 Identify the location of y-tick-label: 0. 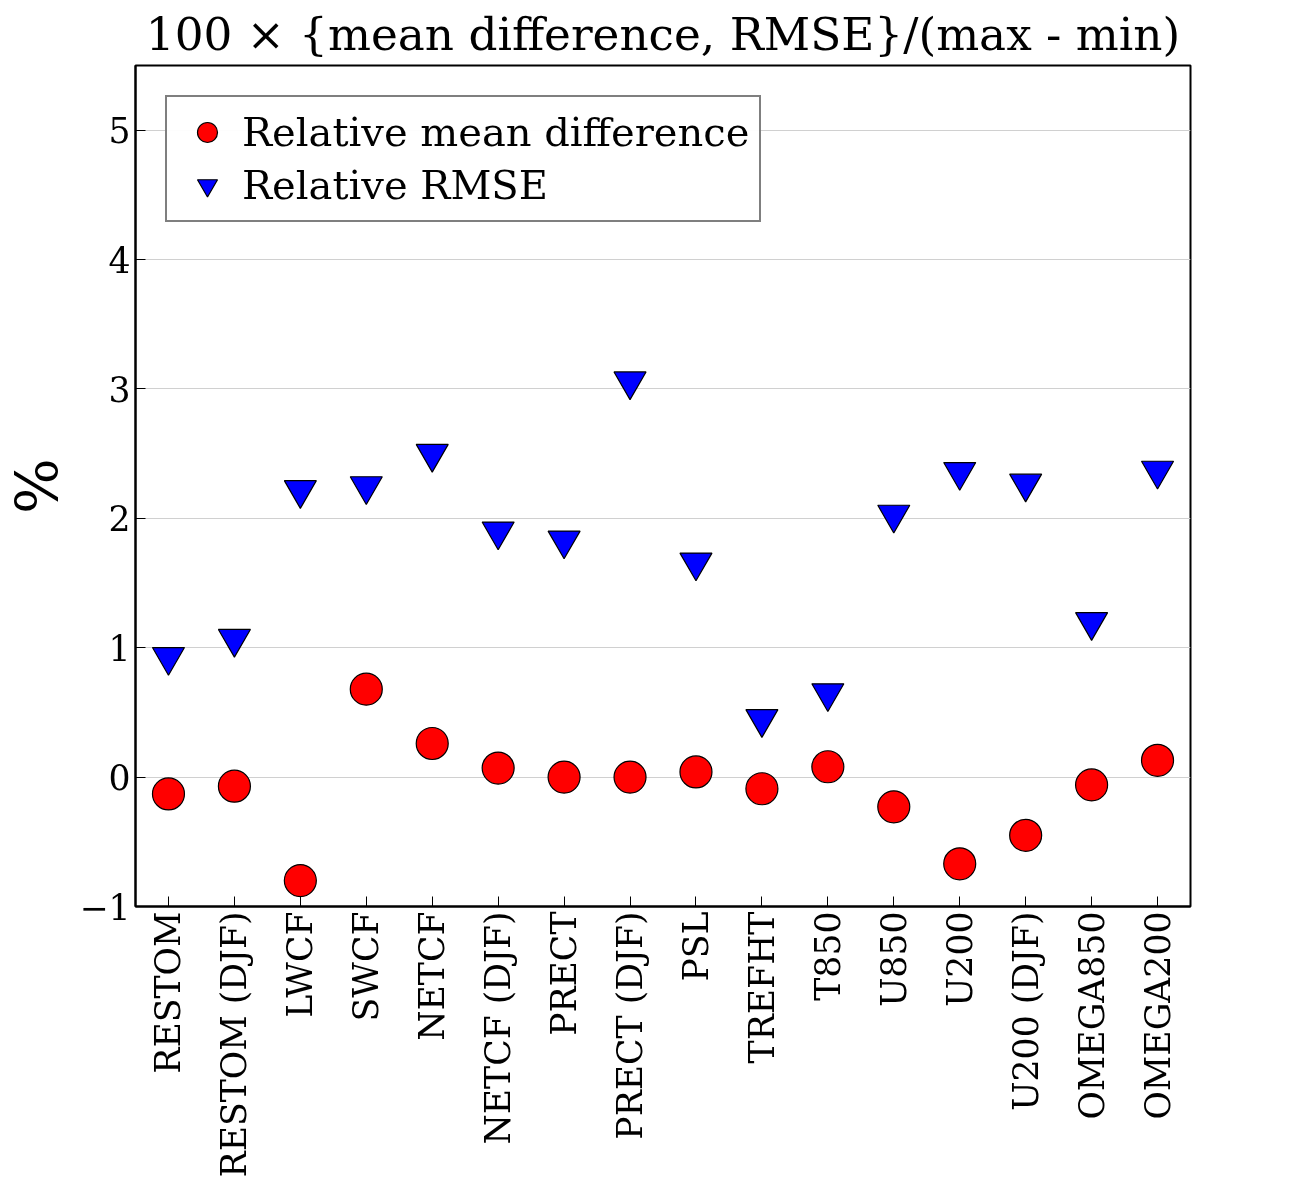
(119, 778).